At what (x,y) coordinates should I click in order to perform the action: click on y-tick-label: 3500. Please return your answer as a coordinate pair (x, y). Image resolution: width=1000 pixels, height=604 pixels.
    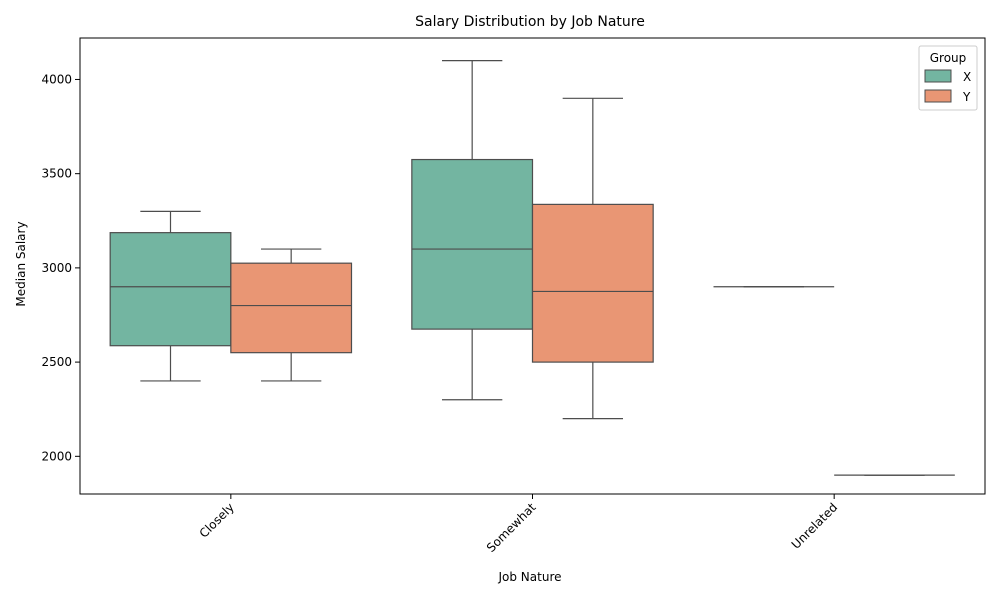
    Looking at the image, I should click on (56, 174).